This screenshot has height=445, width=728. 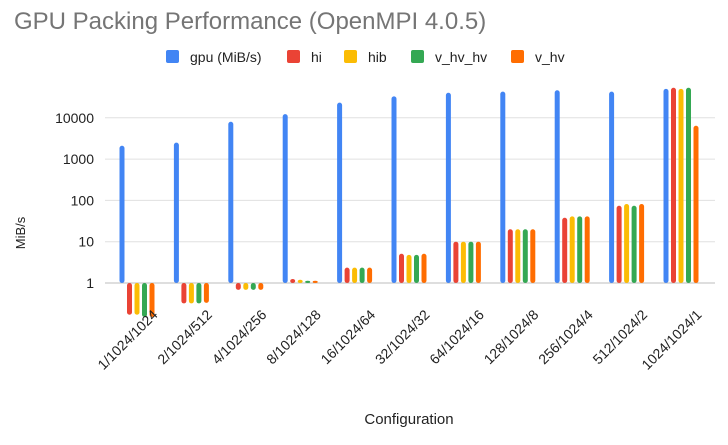 I want to click on y-tick-label: 10000, so click(x=74, y=118).